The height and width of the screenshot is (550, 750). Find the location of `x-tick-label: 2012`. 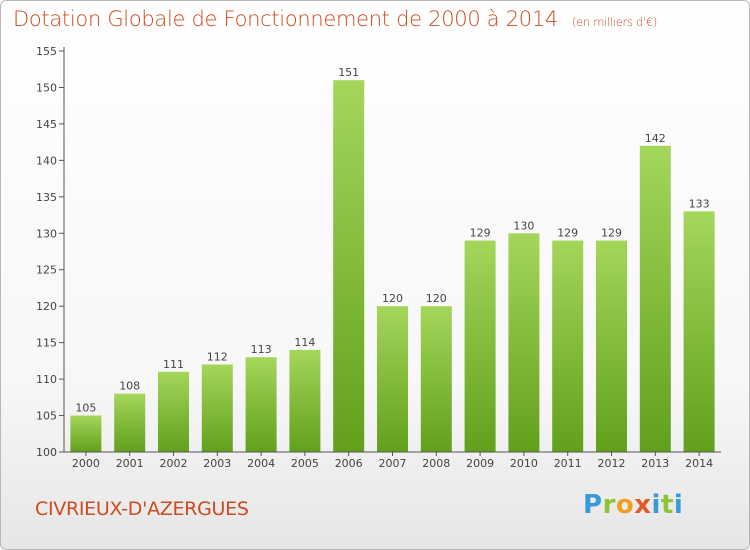

x-tick-label: 2012 is located at coordinates (612, 463).